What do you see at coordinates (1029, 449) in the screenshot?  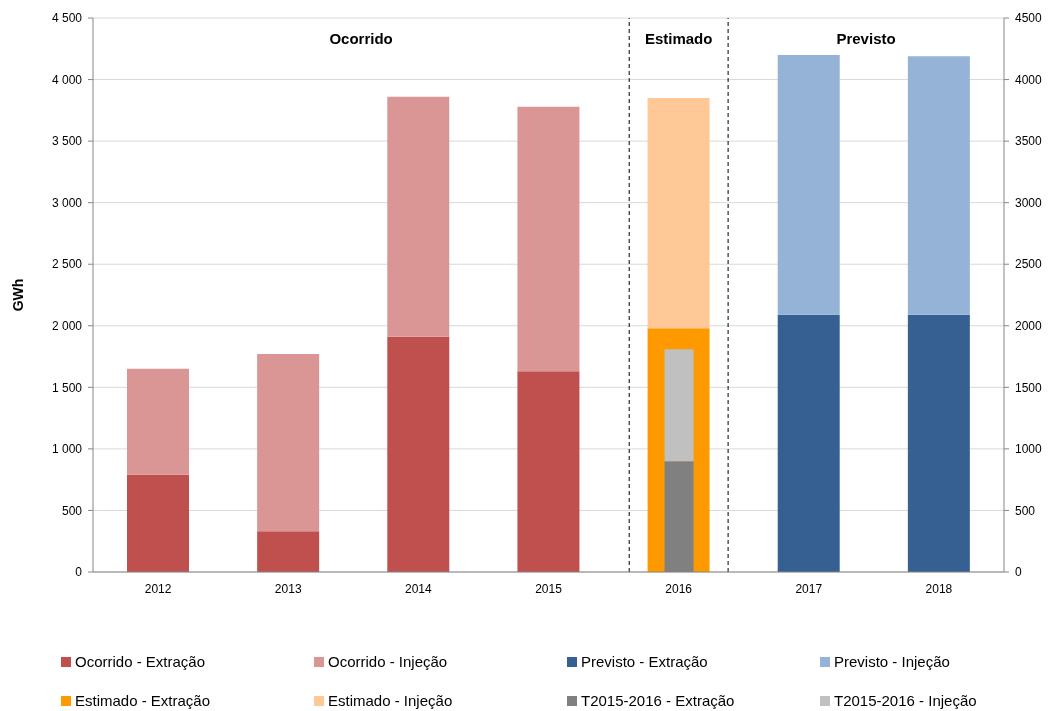 I see `y2-tick-label: 1000` at bounding box center [1029, 449].